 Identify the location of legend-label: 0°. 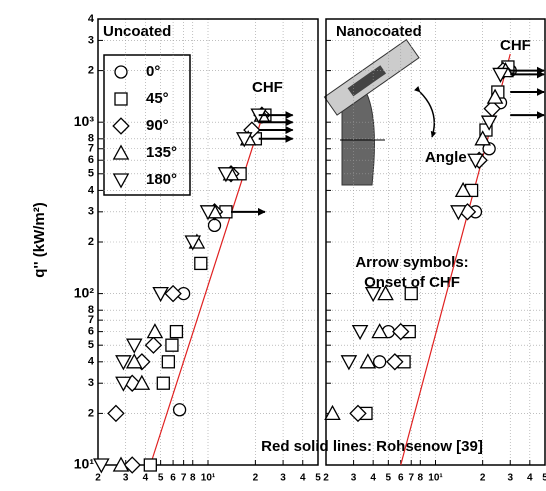
(153, 71).